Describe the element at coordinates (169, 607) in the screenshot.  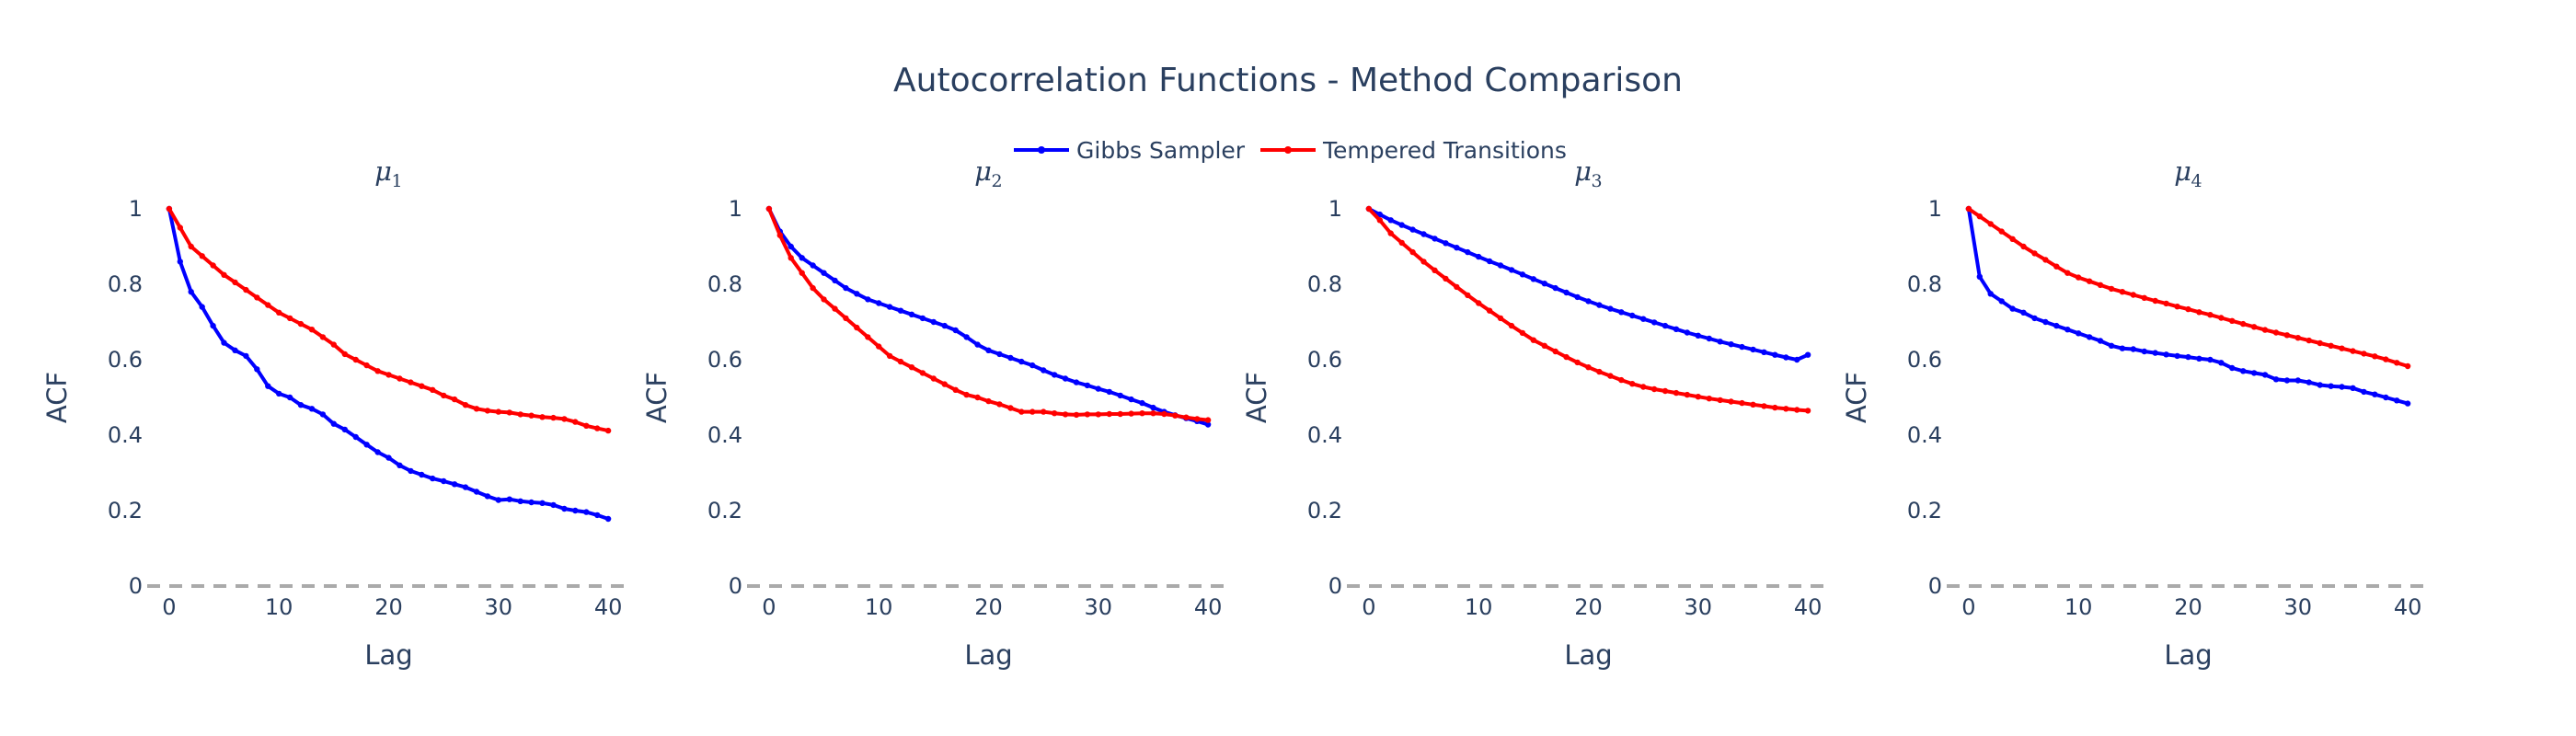
I see `x-tick-label: 0` at that location.